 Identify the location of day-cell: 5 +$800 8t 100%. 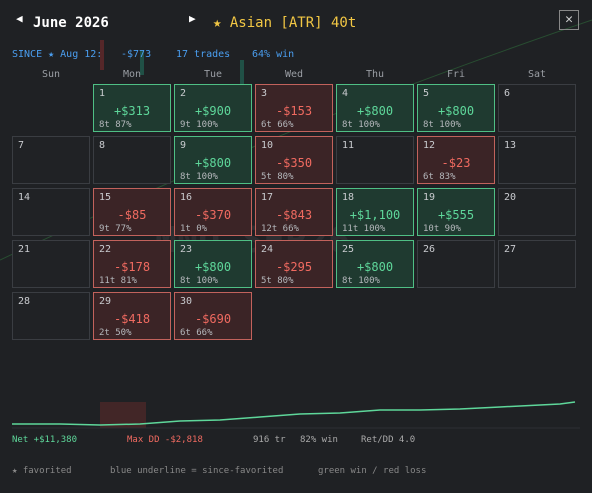
(456, 108).